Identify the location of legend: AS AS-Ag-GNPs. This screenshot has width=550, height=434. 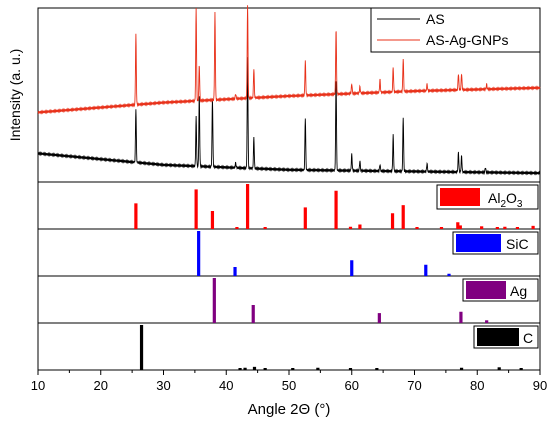
(455, 30).